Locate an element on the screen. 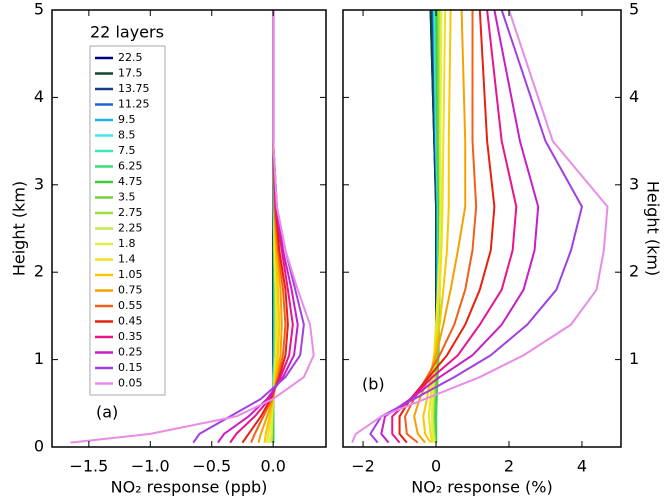  legend-label: 11.25 is located at coordinates (134, 104).